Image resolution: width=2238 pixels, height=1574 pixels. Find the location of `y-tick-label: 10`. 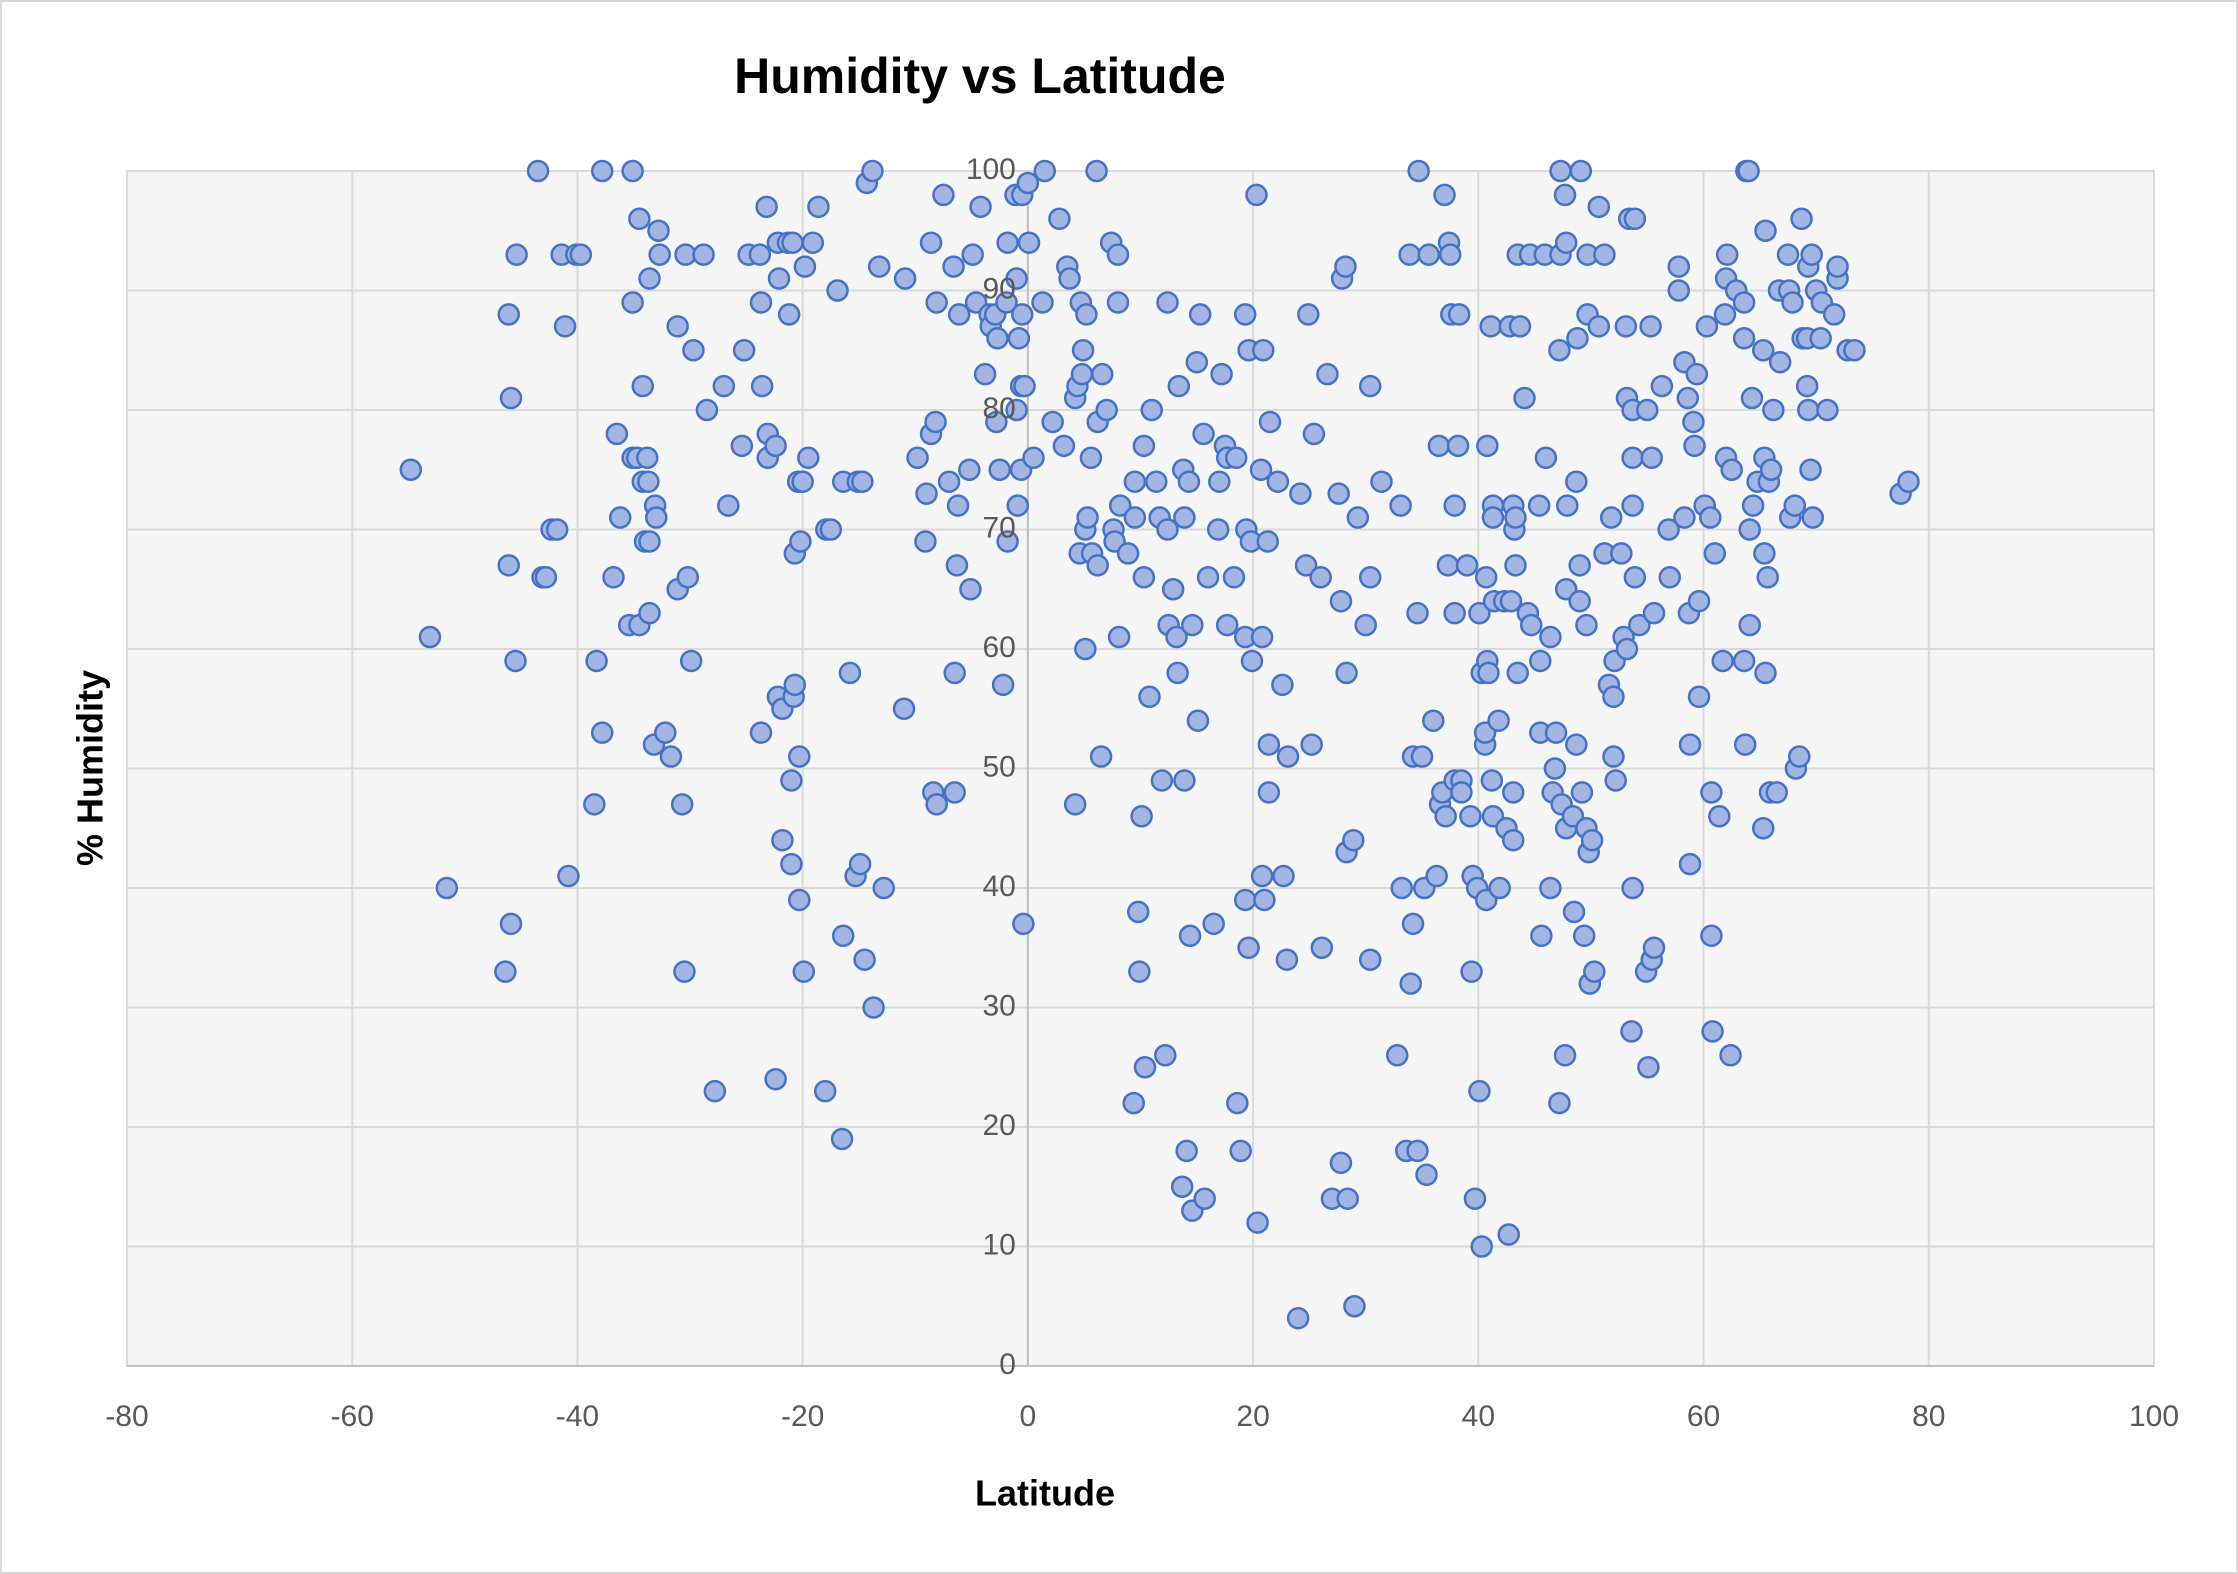

y-tick-label: 10 is located at coordinates (999, 1244).